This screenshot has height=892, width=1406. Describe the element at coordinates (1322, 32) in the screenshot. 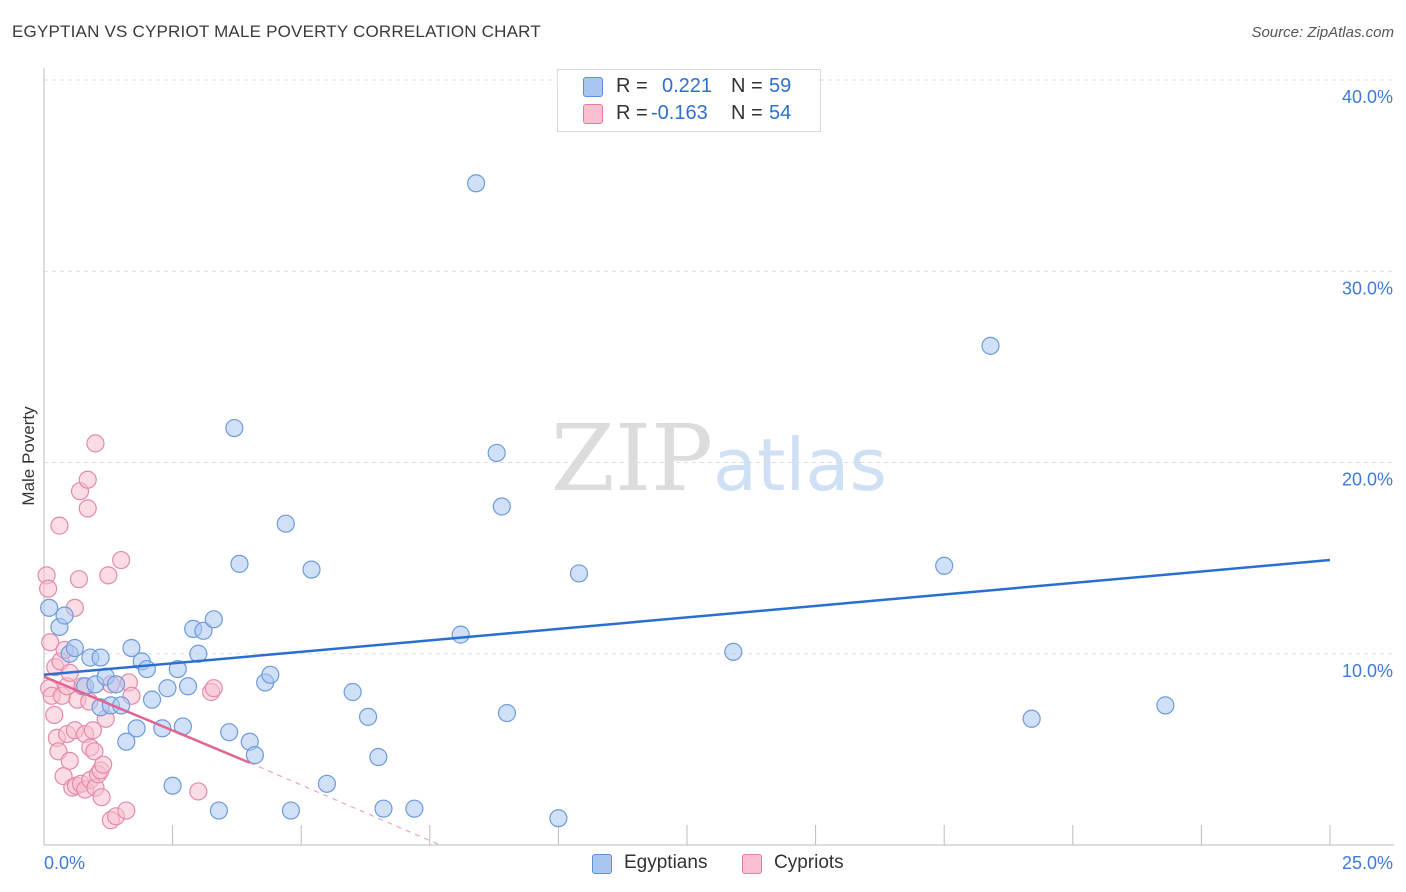

I see `source-credit: Source: ZipAtlas.com` at that location.